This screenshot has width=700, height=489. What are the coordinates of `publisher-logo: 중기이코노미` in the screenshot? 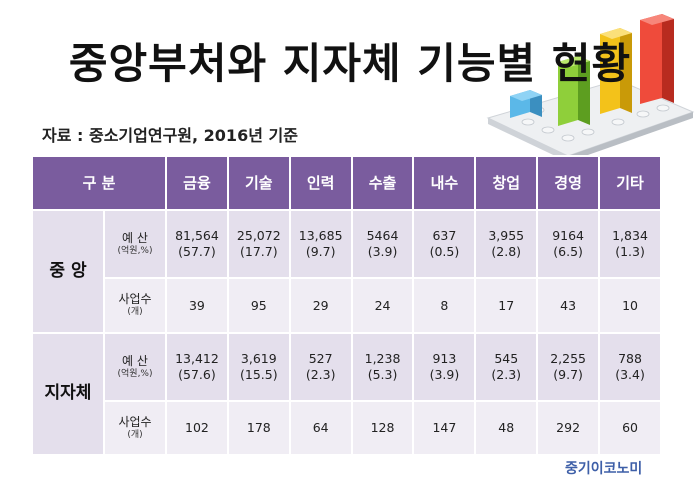 It's located at (604, 469).